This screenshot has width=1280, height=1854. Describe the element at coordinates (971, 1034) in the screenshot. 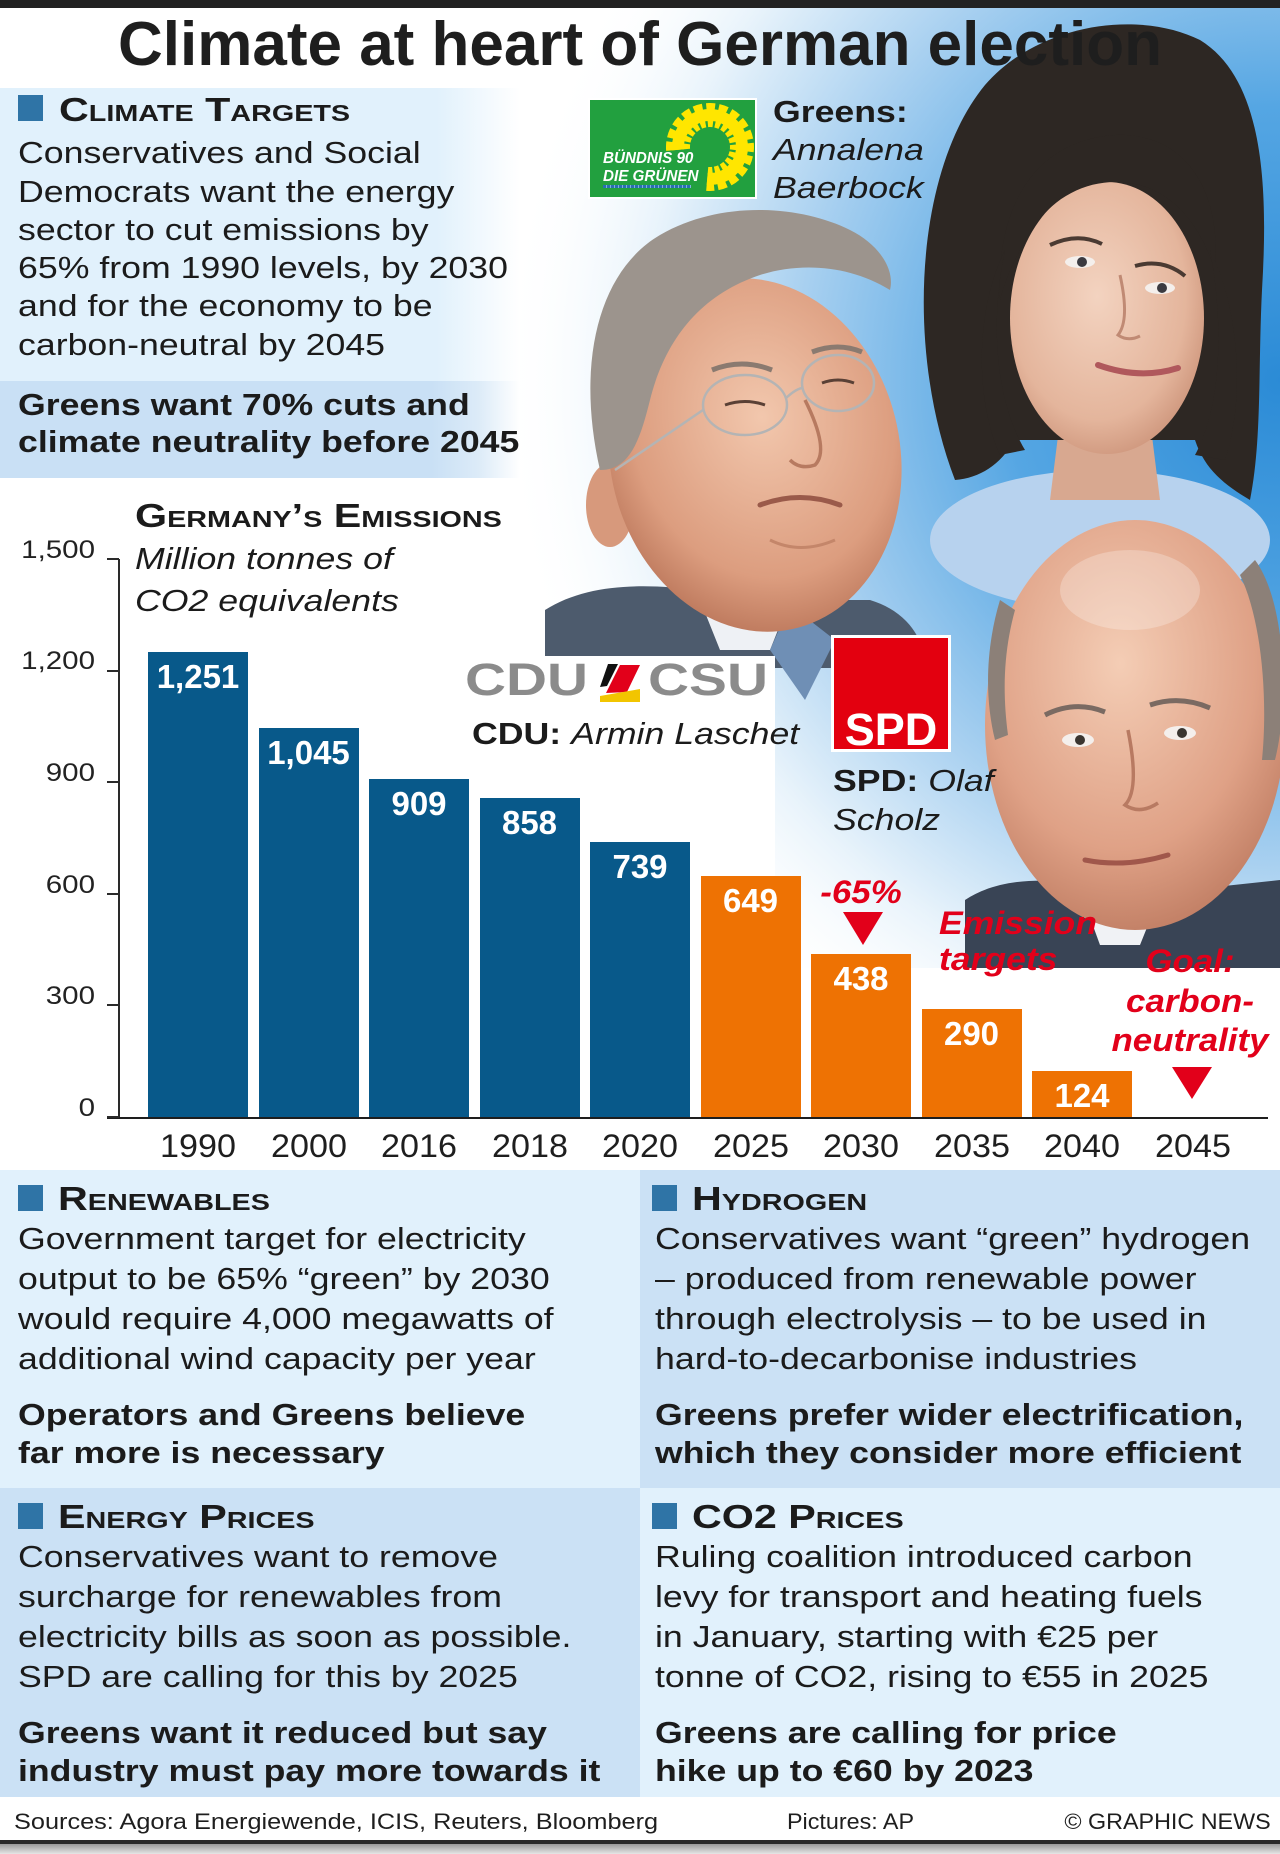

I see `bar-value-label-2035: 290` at that location.